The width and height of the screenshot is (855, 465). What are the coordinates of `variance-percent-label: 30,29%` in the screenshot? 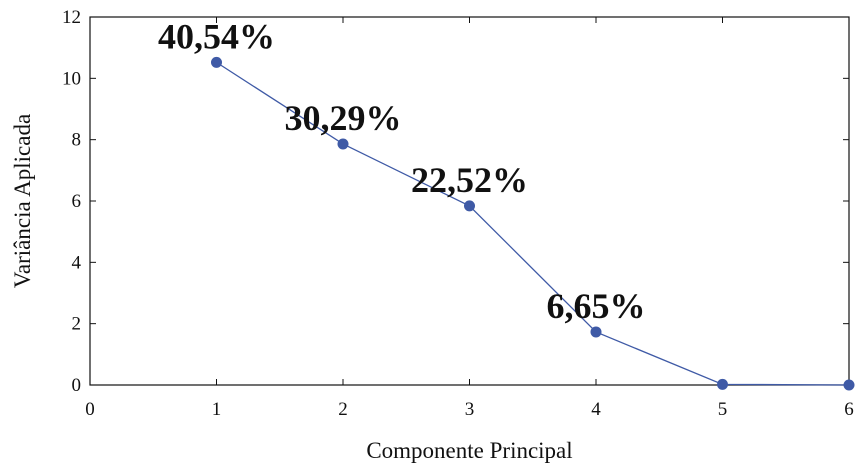 It's located at (343, 118).